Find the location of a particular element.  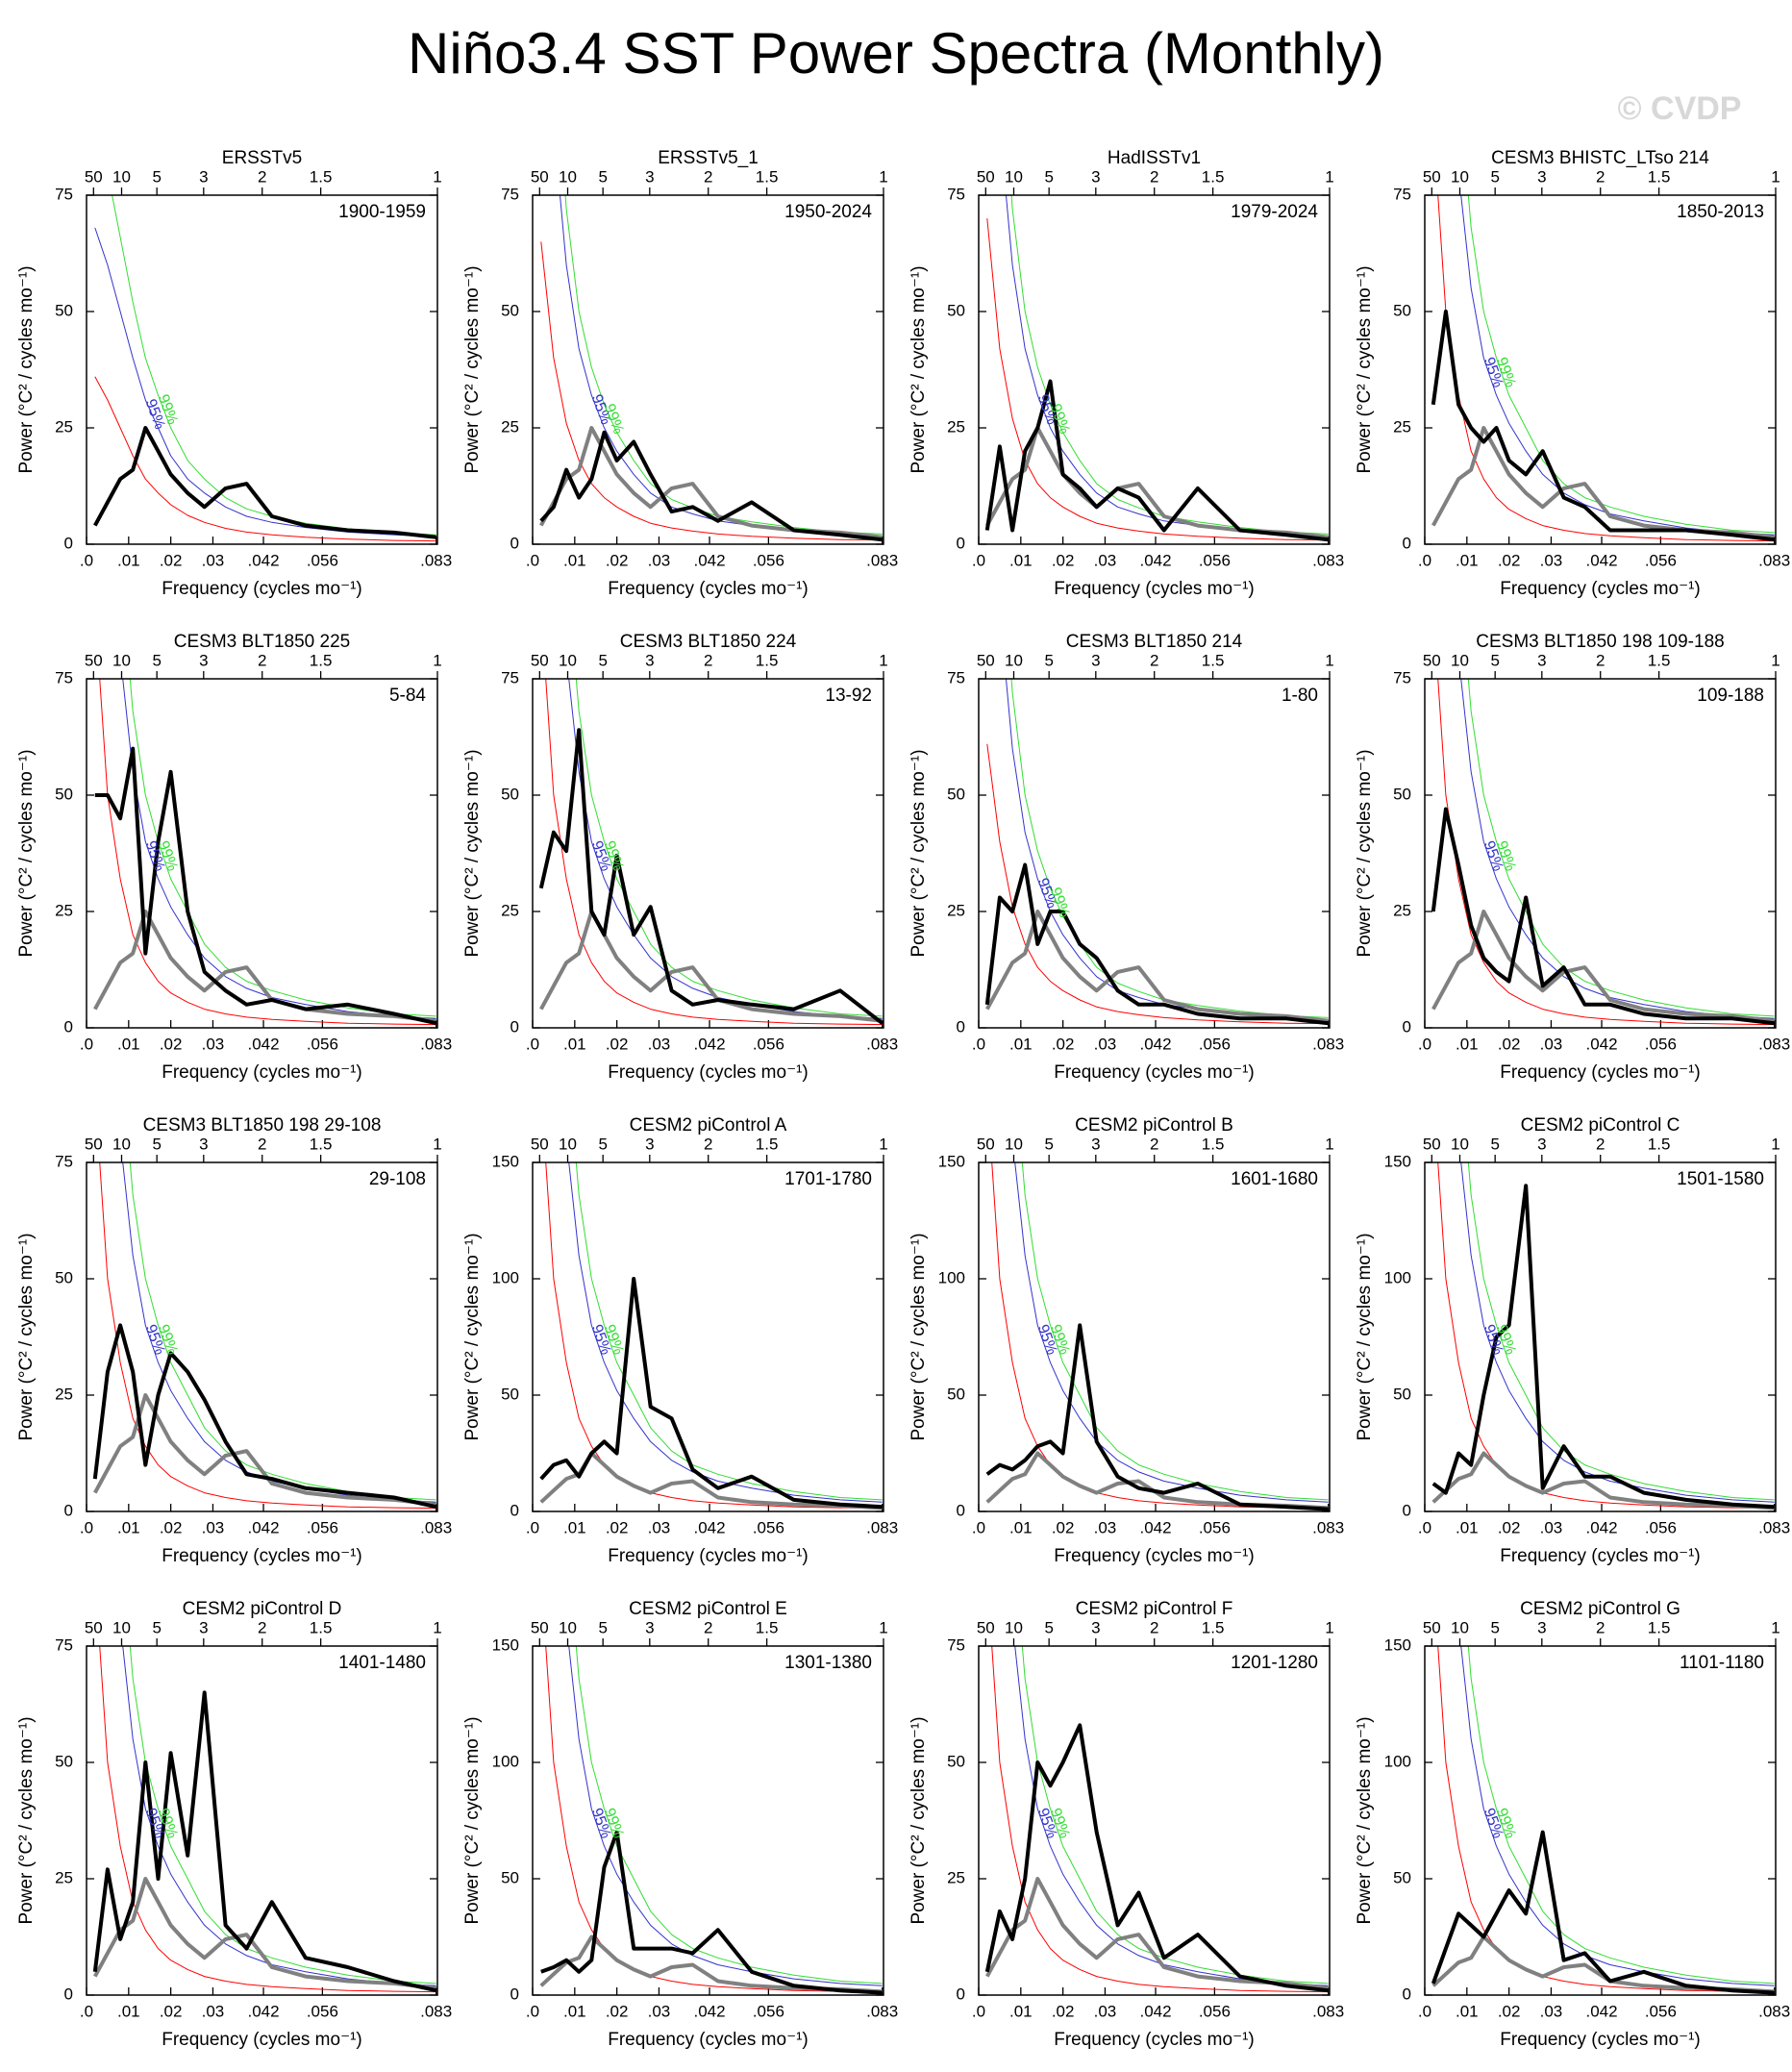

period-label: 1950-2024 is located at coordinates (828, 212).